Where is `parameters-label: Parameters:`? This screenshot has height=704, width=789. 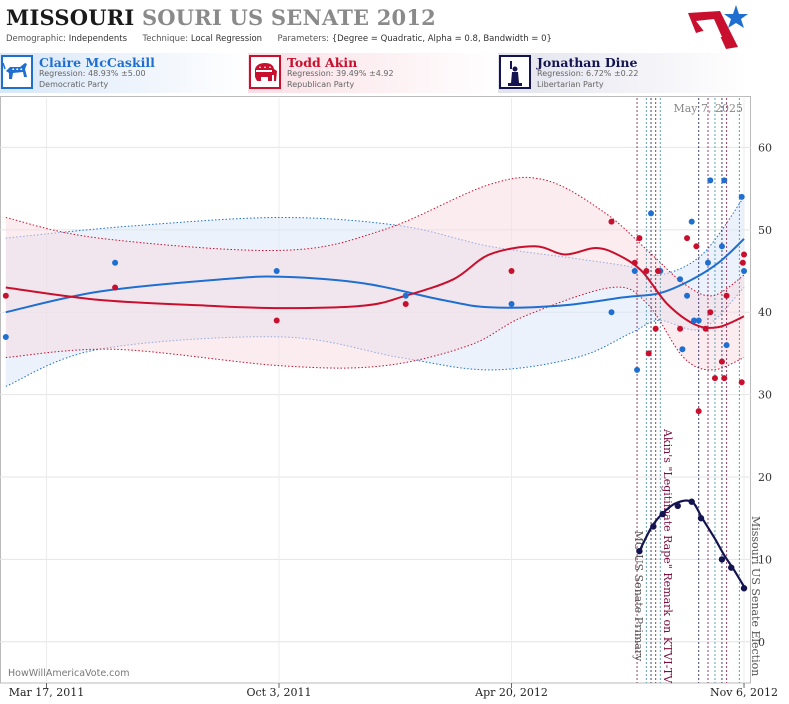
parameters-label: Parameters: is located at coordinates (303, 39).